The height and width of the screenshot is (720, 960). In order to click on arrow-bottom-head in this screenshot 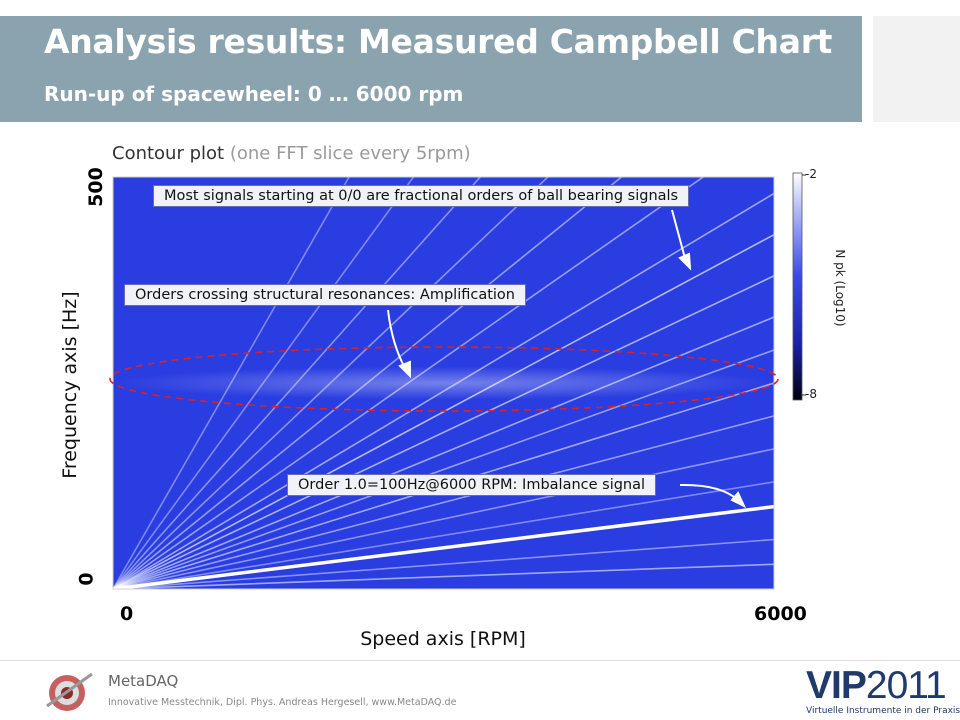, I will do `click(738, 500)`.